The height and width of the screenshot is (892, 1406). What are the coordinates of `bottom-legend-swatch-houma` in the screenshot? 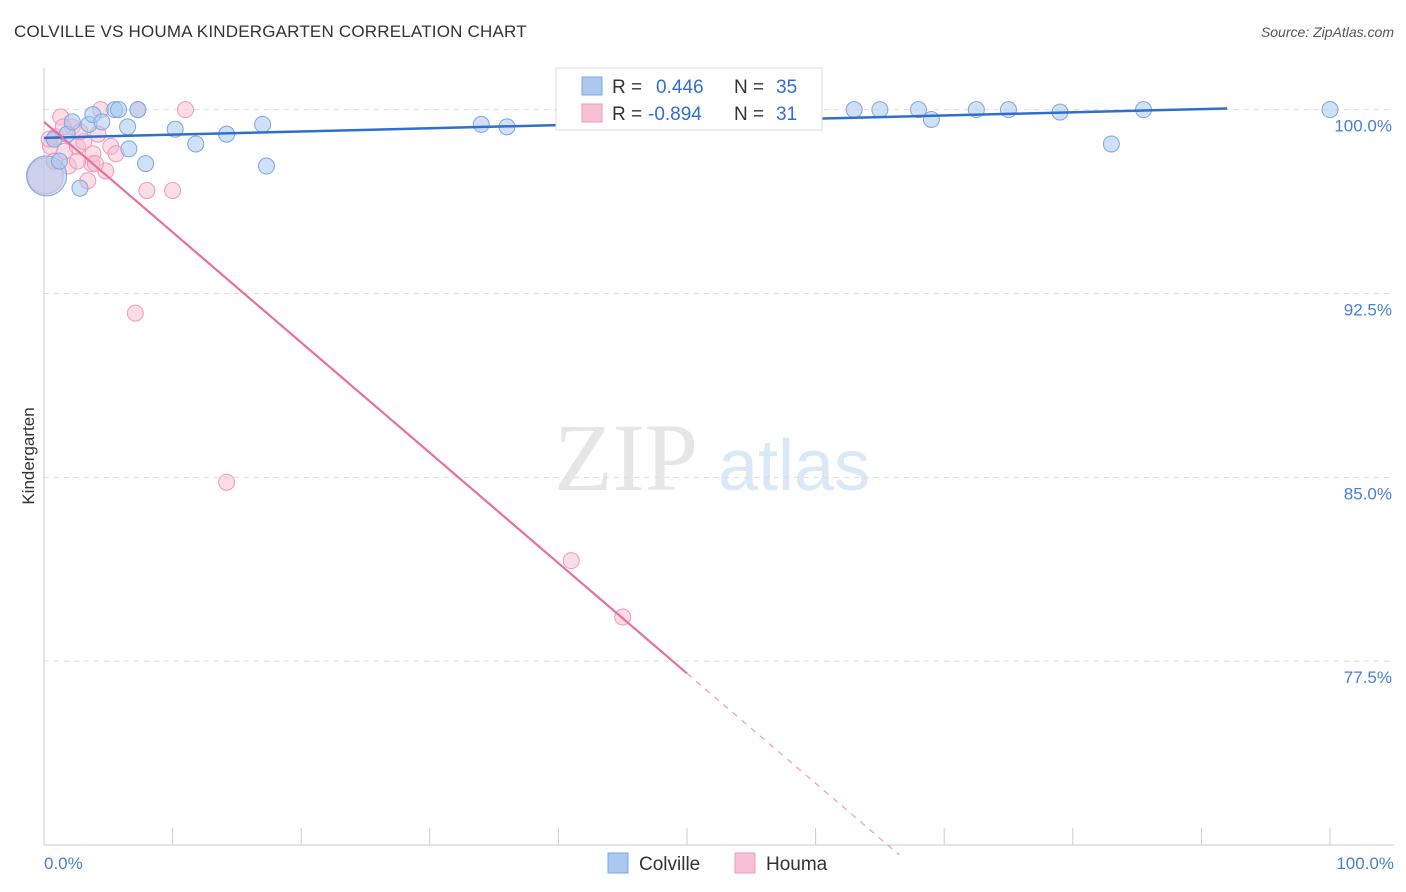 It's located at (745, 863).